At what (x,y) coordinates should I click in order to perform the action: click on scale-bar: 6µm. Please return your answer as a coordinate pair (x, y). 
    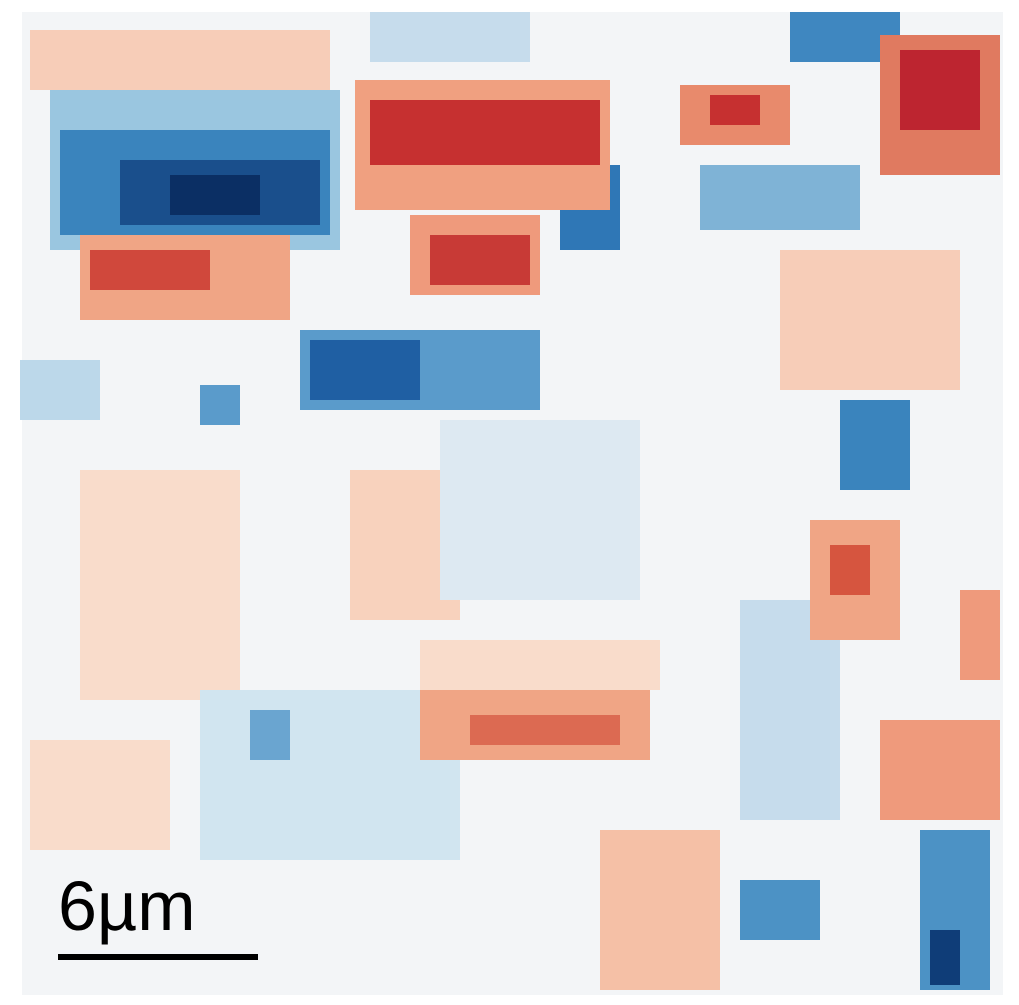
    Looking at the image, I should click on (158, 913).